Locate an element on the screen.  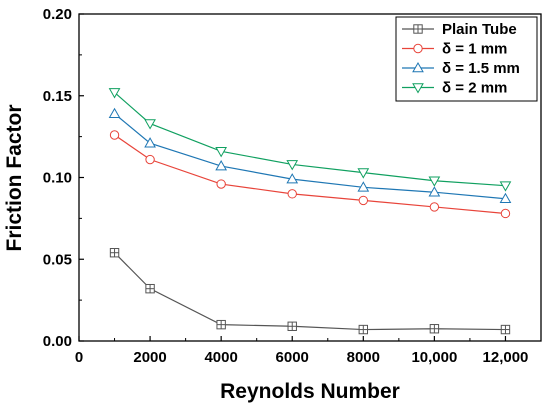
y-tick-label: 0.15 is located at coordinates (57, 96).